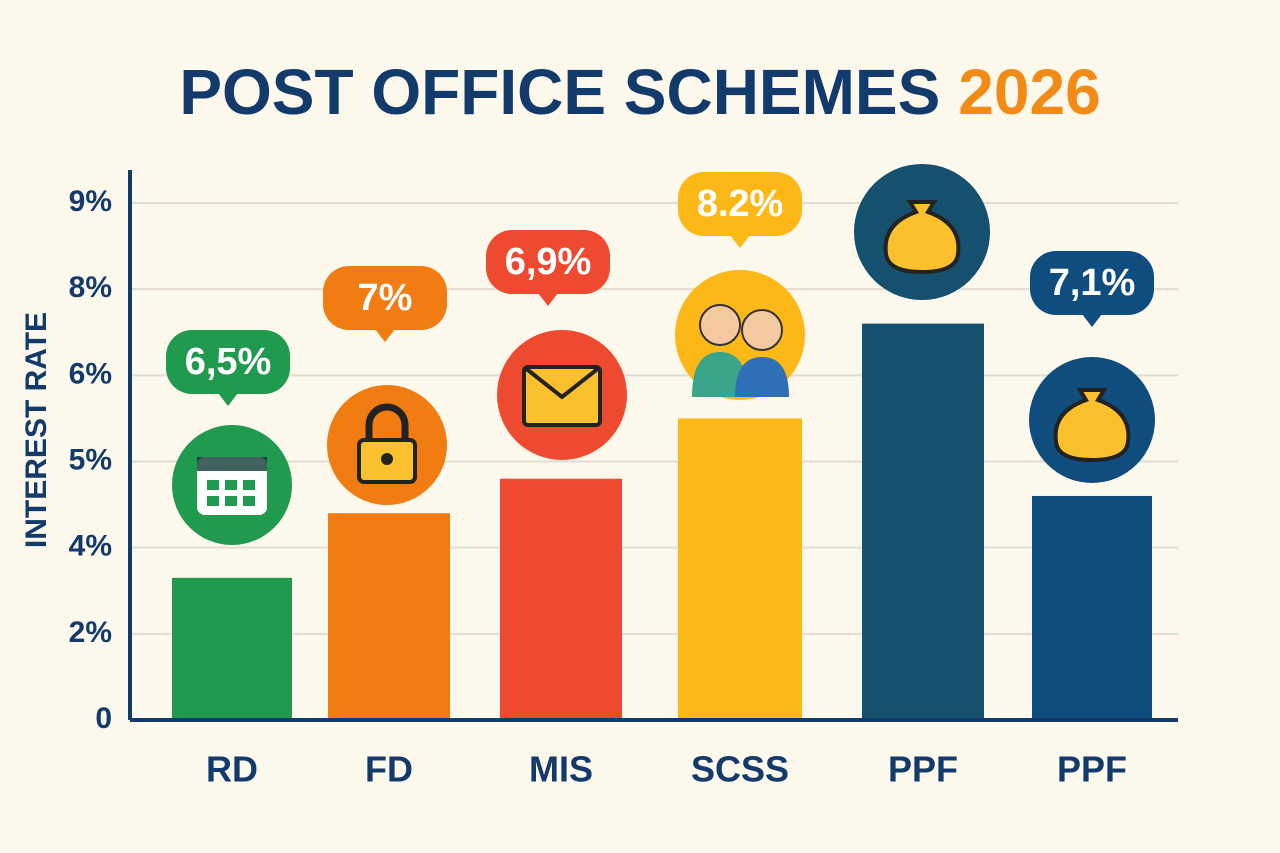 This screenshot has height=853, width=1280. I want to click on y-tick-label: 5%, so click(90, 459).